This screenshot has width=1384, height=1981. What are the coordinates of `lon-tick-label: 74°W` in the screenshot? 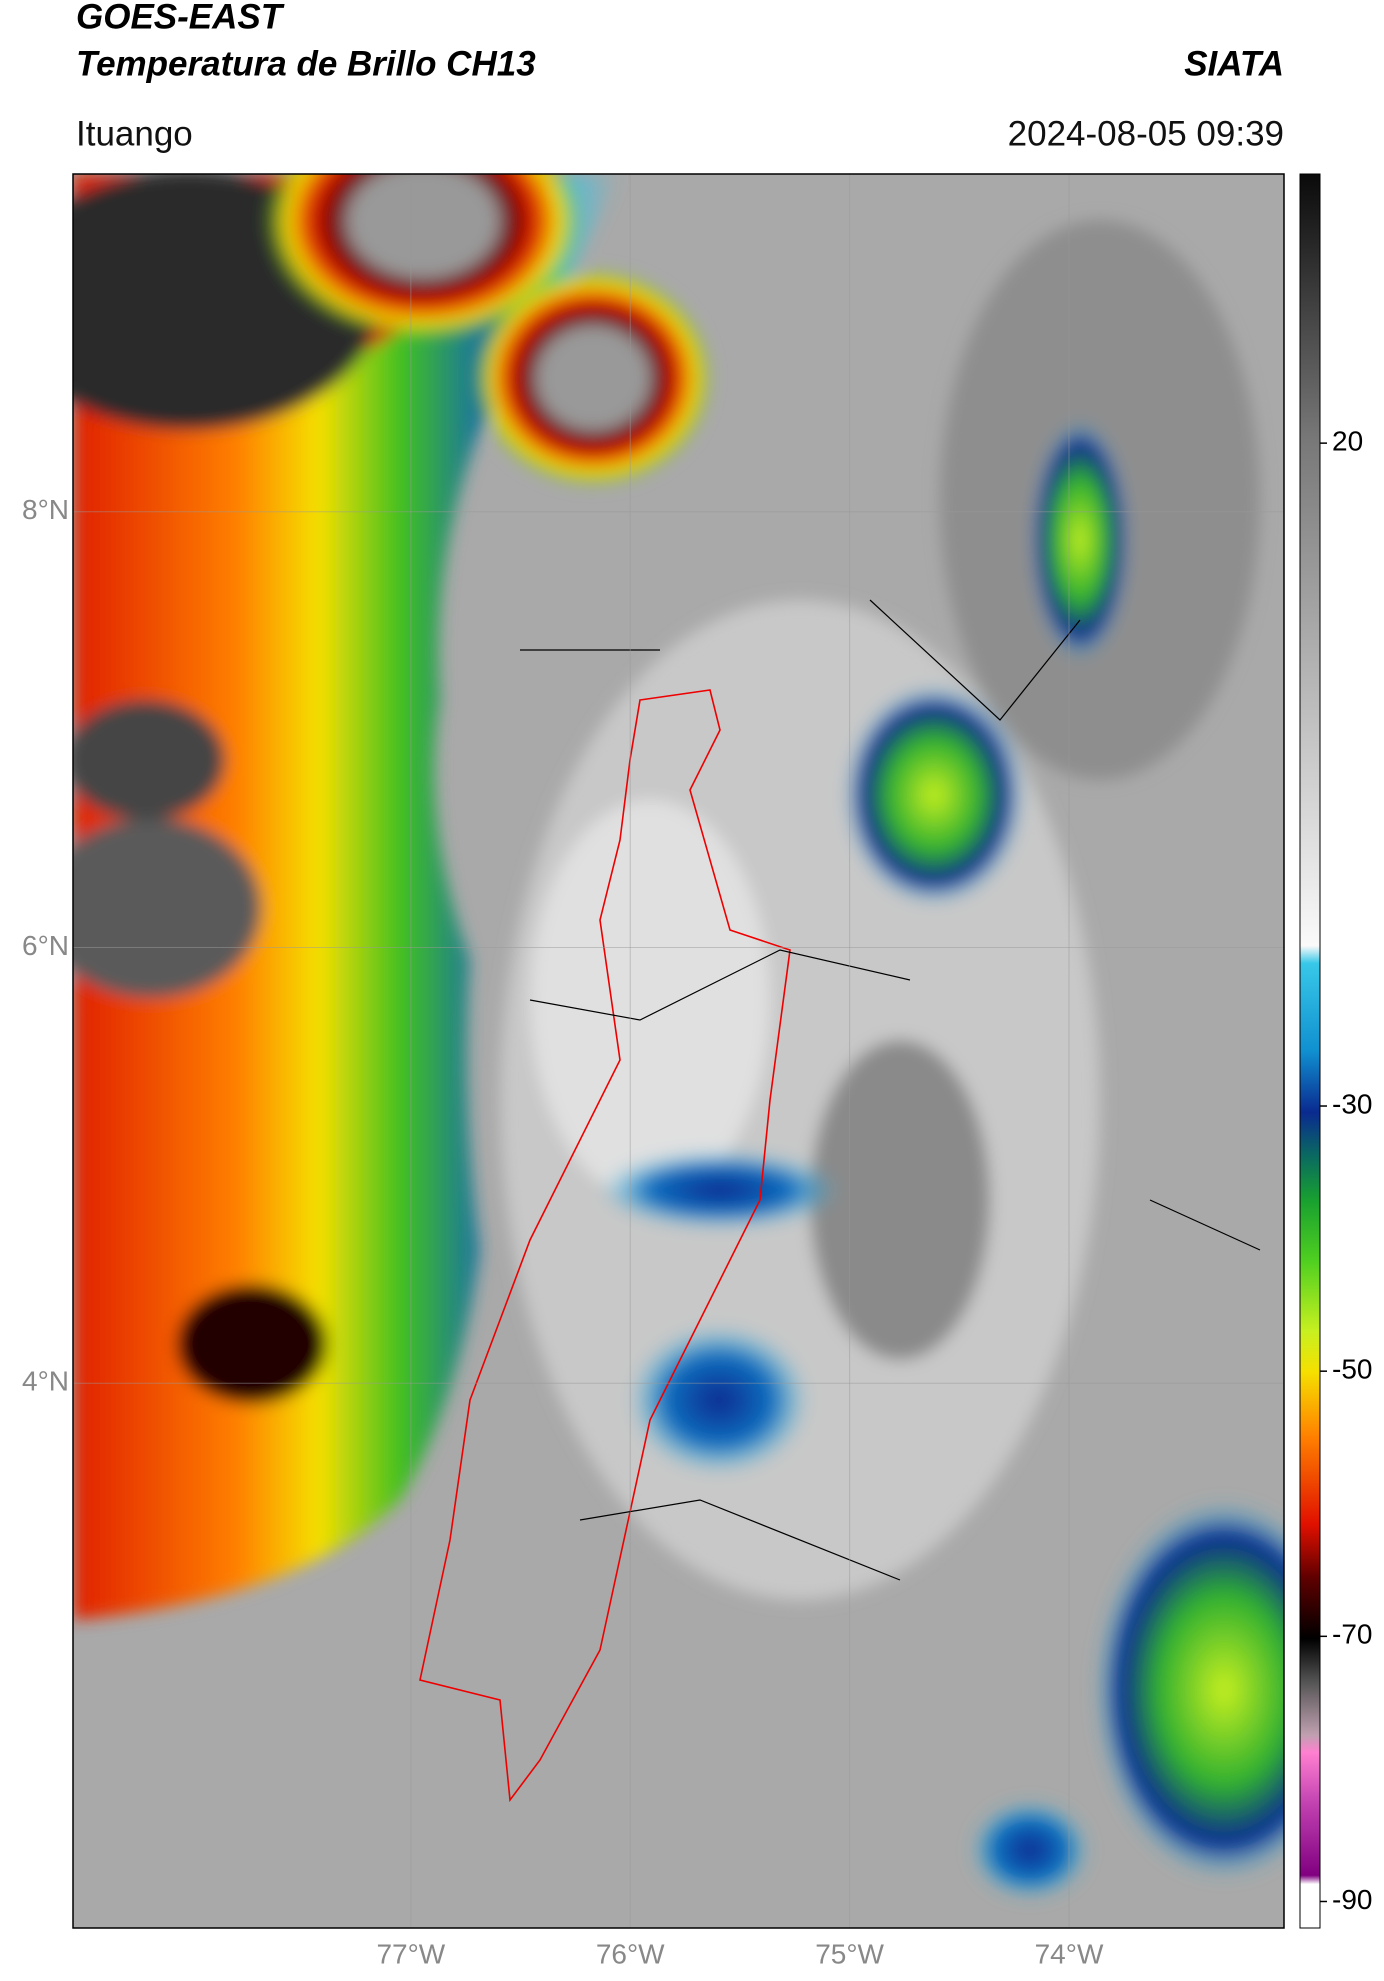 It's located at (1069, 1953).